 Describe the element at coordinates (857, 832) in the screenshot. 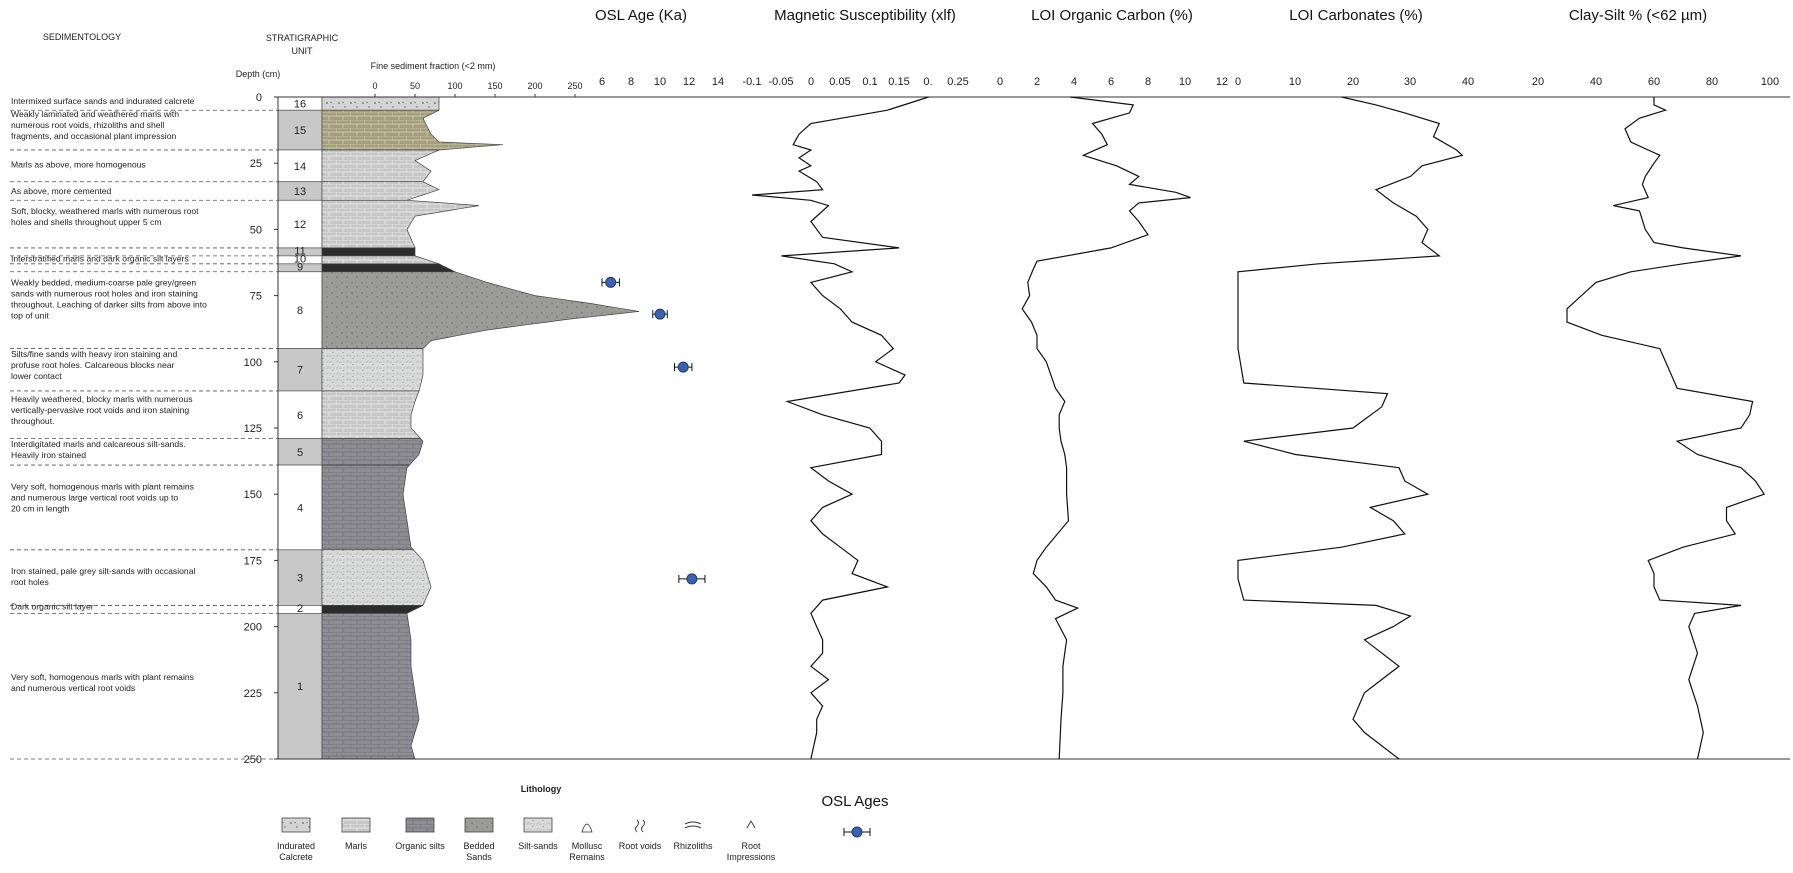

I see `osl-legend-point` at that location.